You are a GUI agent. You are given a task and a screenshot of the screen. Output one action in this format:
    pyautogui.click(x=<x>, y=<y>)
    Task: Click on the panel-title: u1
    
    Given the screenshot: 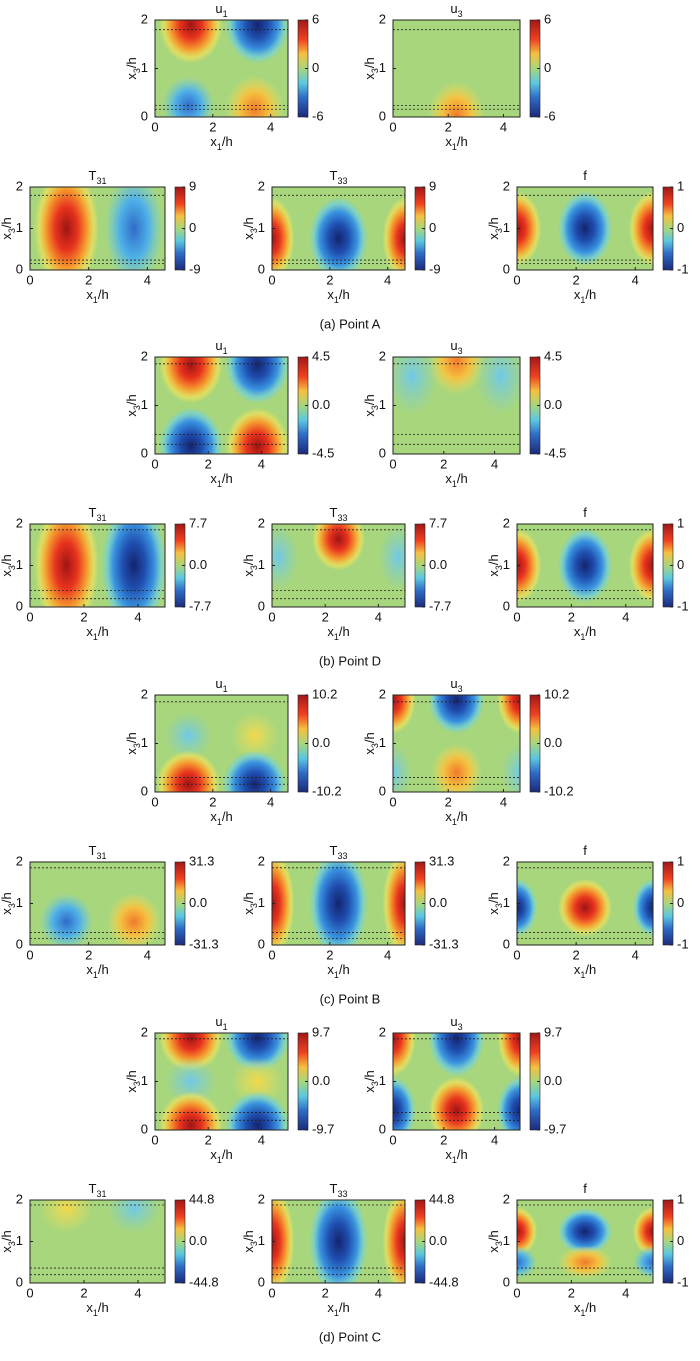 What is the action you would take?
    pyautogui.click(x=221, y=347)
    